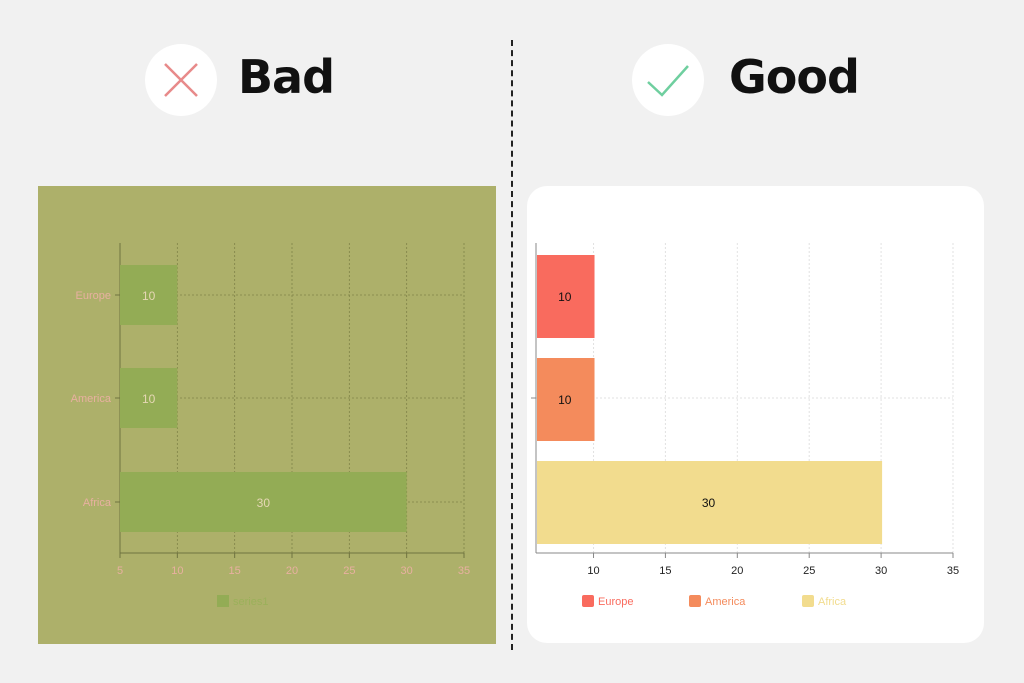  Describe the element at coordinates (250, 602) in the screenshot. I see `bad-legend-label: series1` at that location.